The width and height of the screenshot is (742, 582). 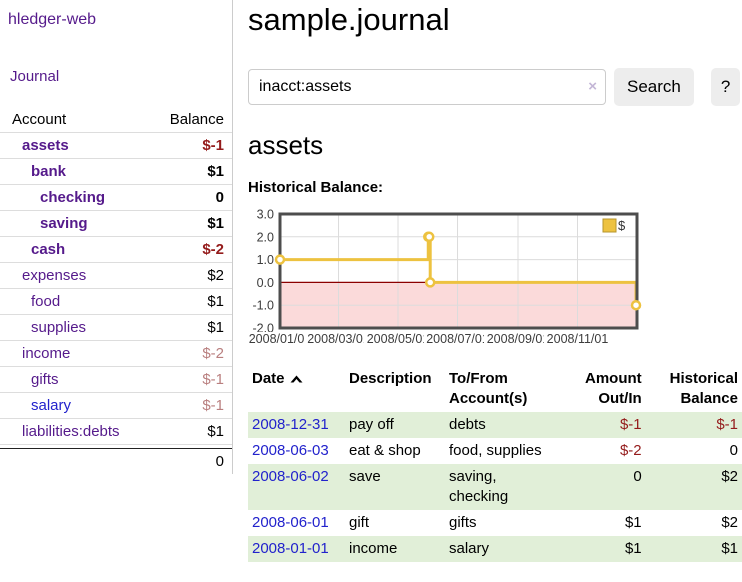 What do you see at coordinates (630, 450) in the screenshot?
I see `transaction-amount: $-2` at bounding box center [630, 450].